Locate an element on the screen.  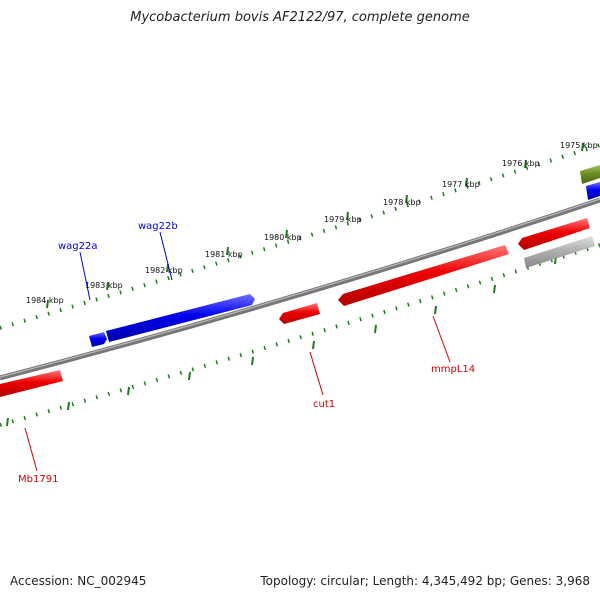
gene-mmpL14 is located at coordinates (423, 275).